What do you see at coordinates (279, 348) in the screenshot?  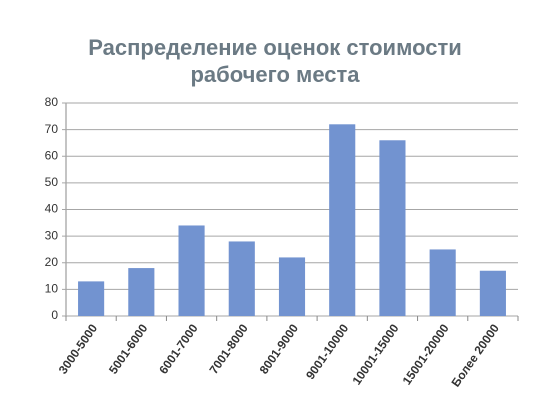 I see `x-tick-label: 8001-9000` at bounding box center [279, 348].